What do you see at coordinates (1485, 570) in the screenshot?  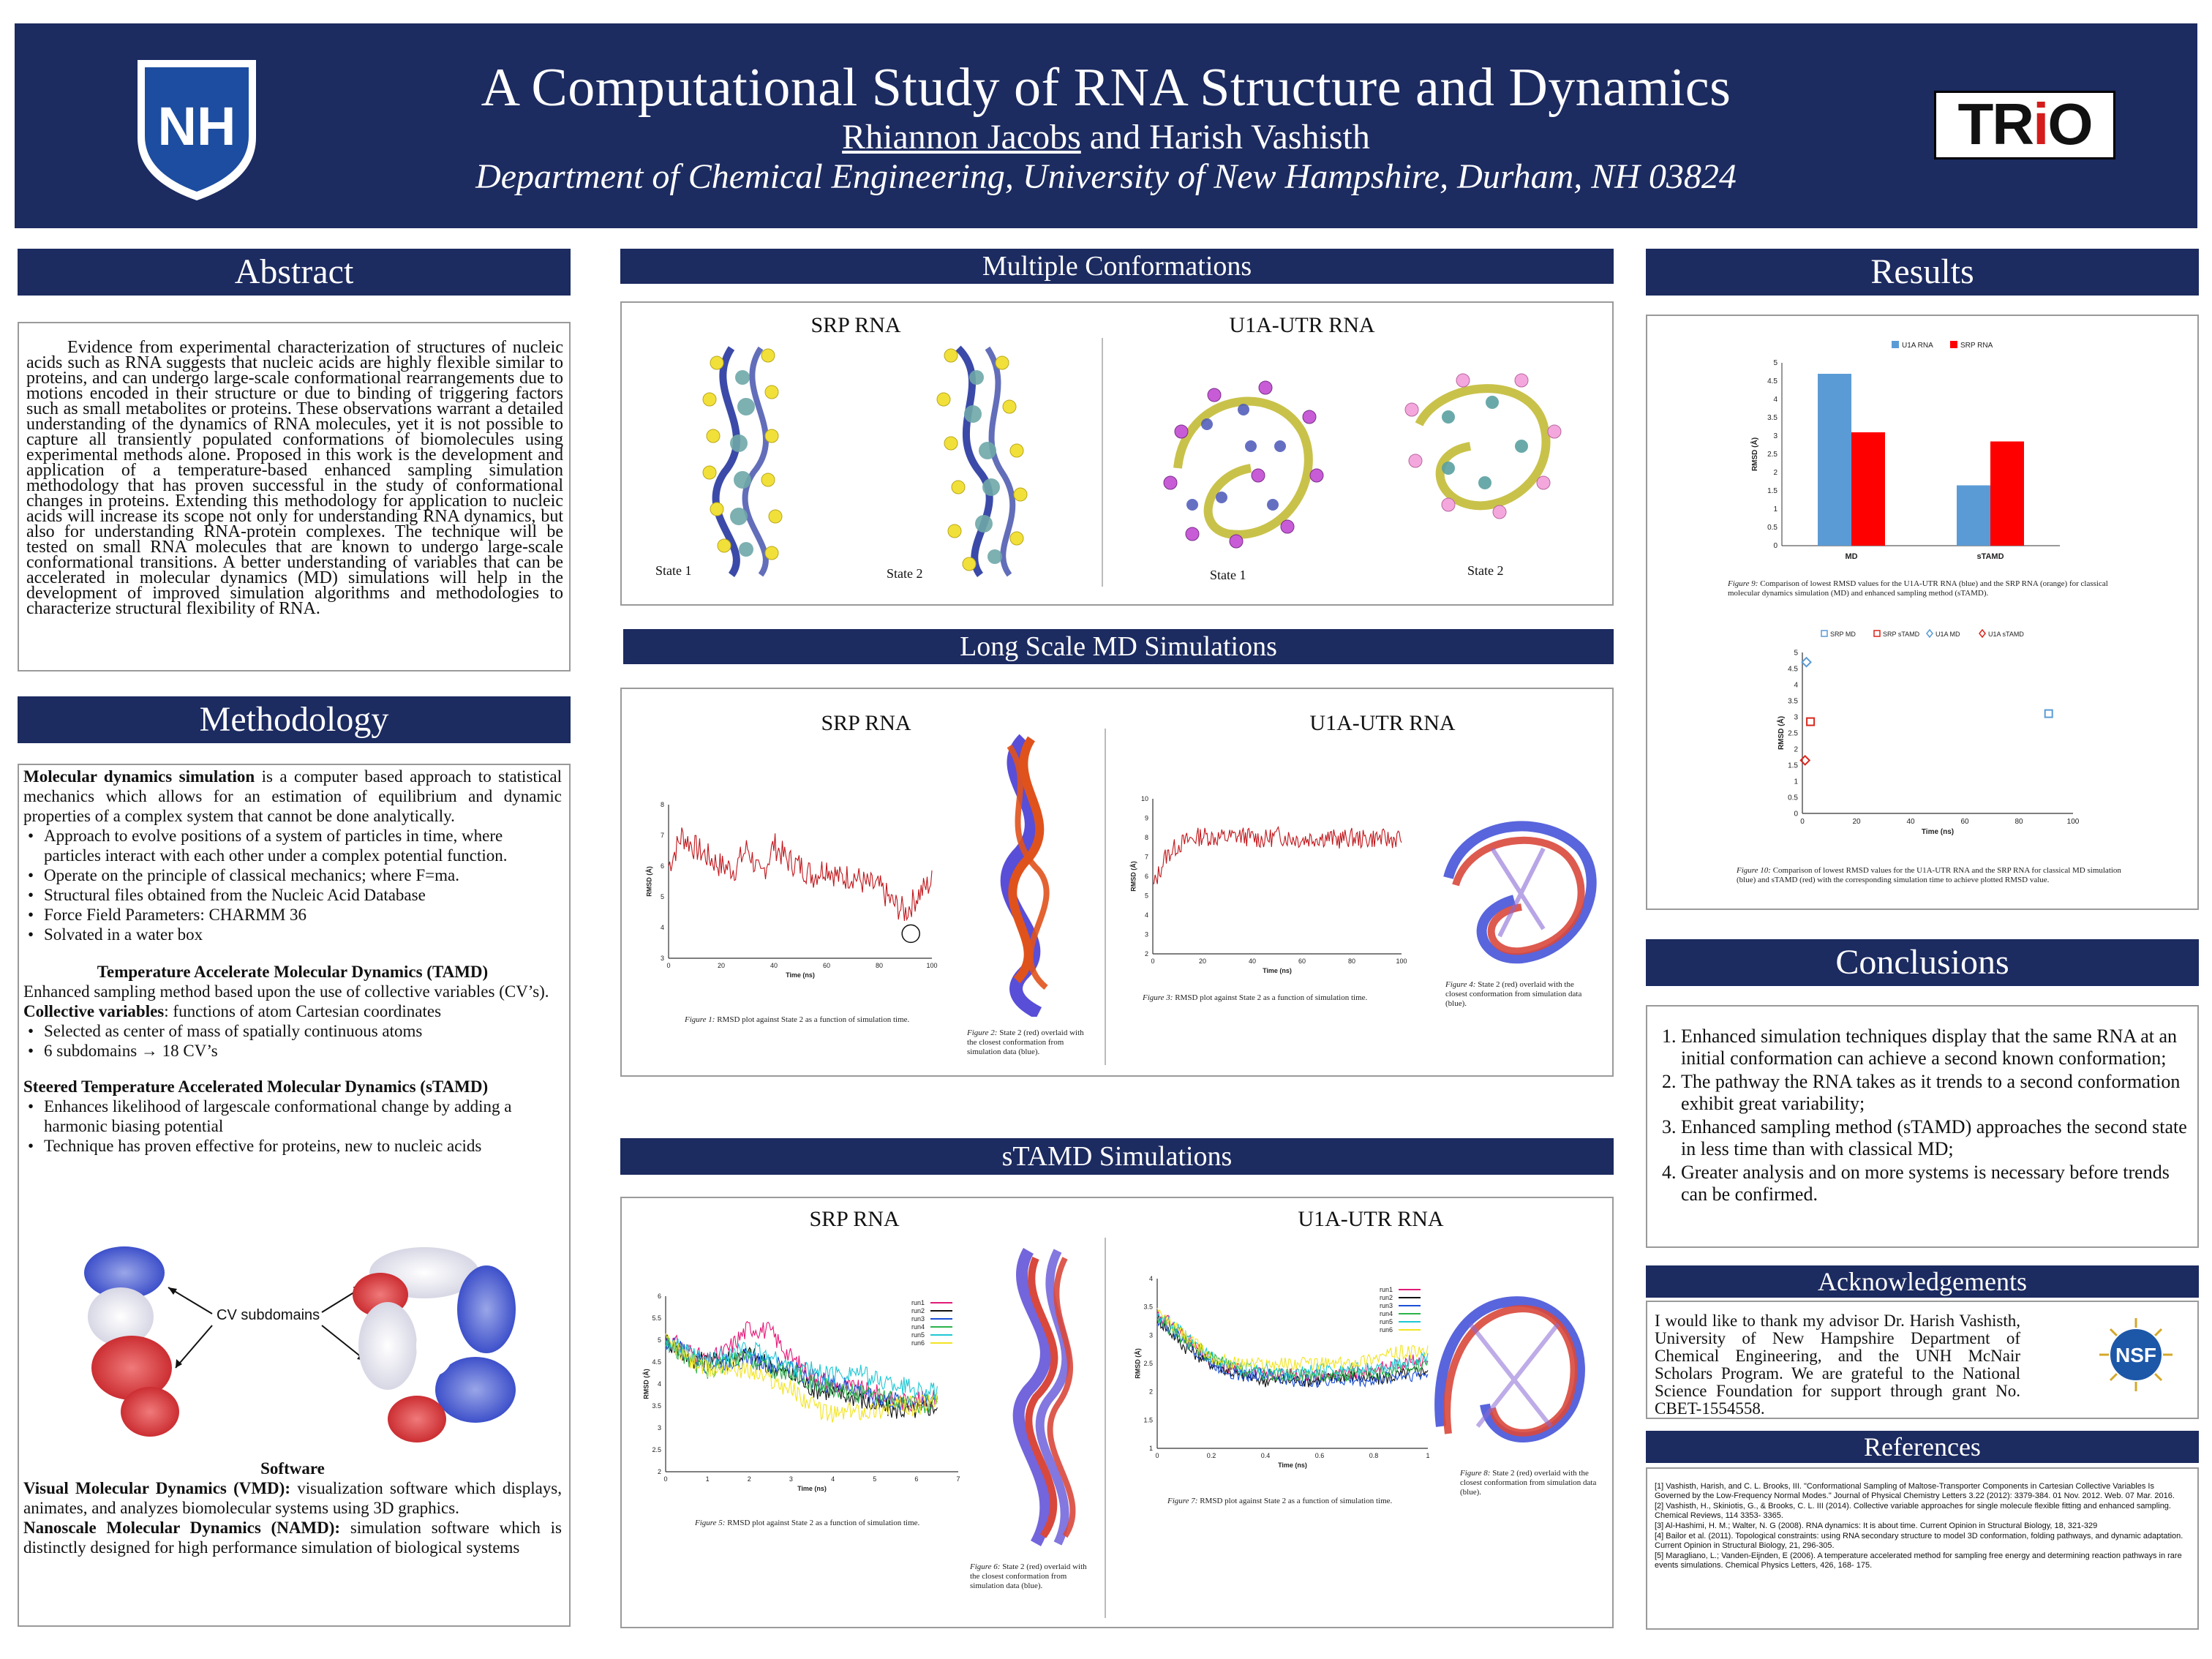 I see `mc-u1a-state2-label: State 2` at bounding box center [1485, 570].